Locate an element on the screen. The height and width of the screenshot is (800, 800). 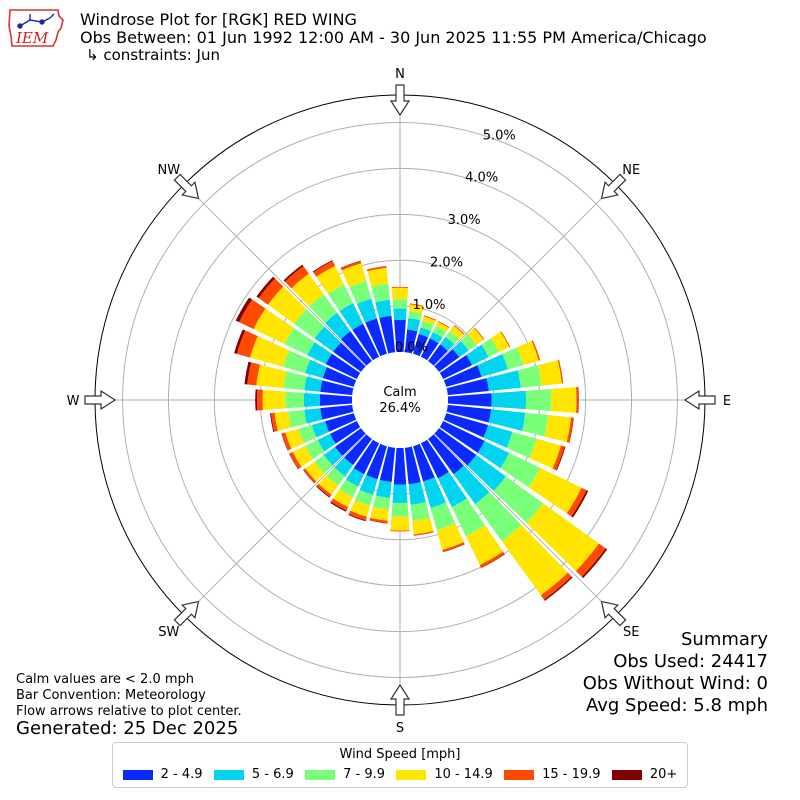
legend-item: 2 - 4.9 is located at coordinates (162, 774).